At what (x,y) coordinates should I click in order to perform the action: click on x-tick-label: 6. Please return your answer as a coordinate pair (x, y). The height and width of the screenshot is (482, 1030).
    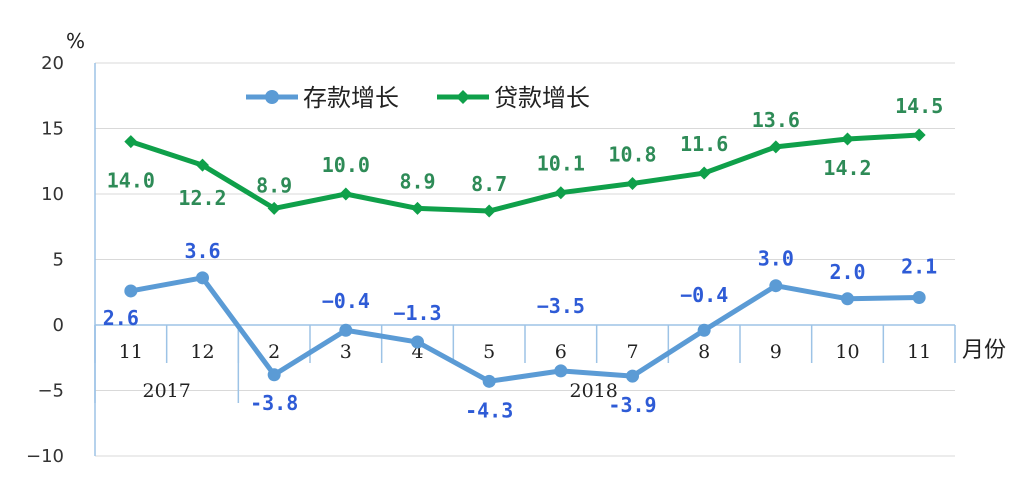
    Looking at the image, I should click on (561, 352).